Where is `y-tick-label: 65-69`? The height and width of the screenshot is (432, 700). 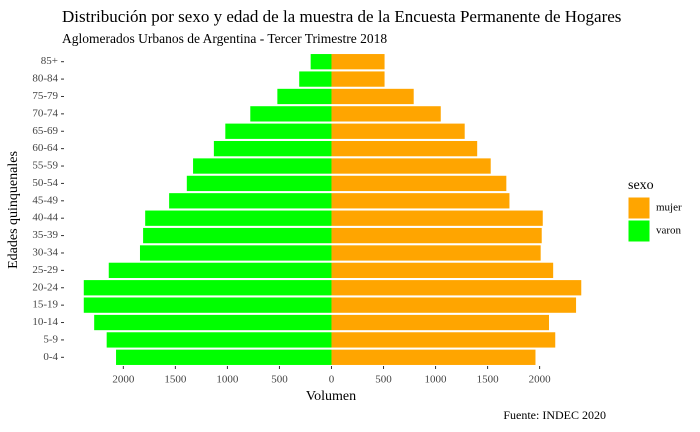
y-tick-label: 65-69 is located at coordinates (45, 131).